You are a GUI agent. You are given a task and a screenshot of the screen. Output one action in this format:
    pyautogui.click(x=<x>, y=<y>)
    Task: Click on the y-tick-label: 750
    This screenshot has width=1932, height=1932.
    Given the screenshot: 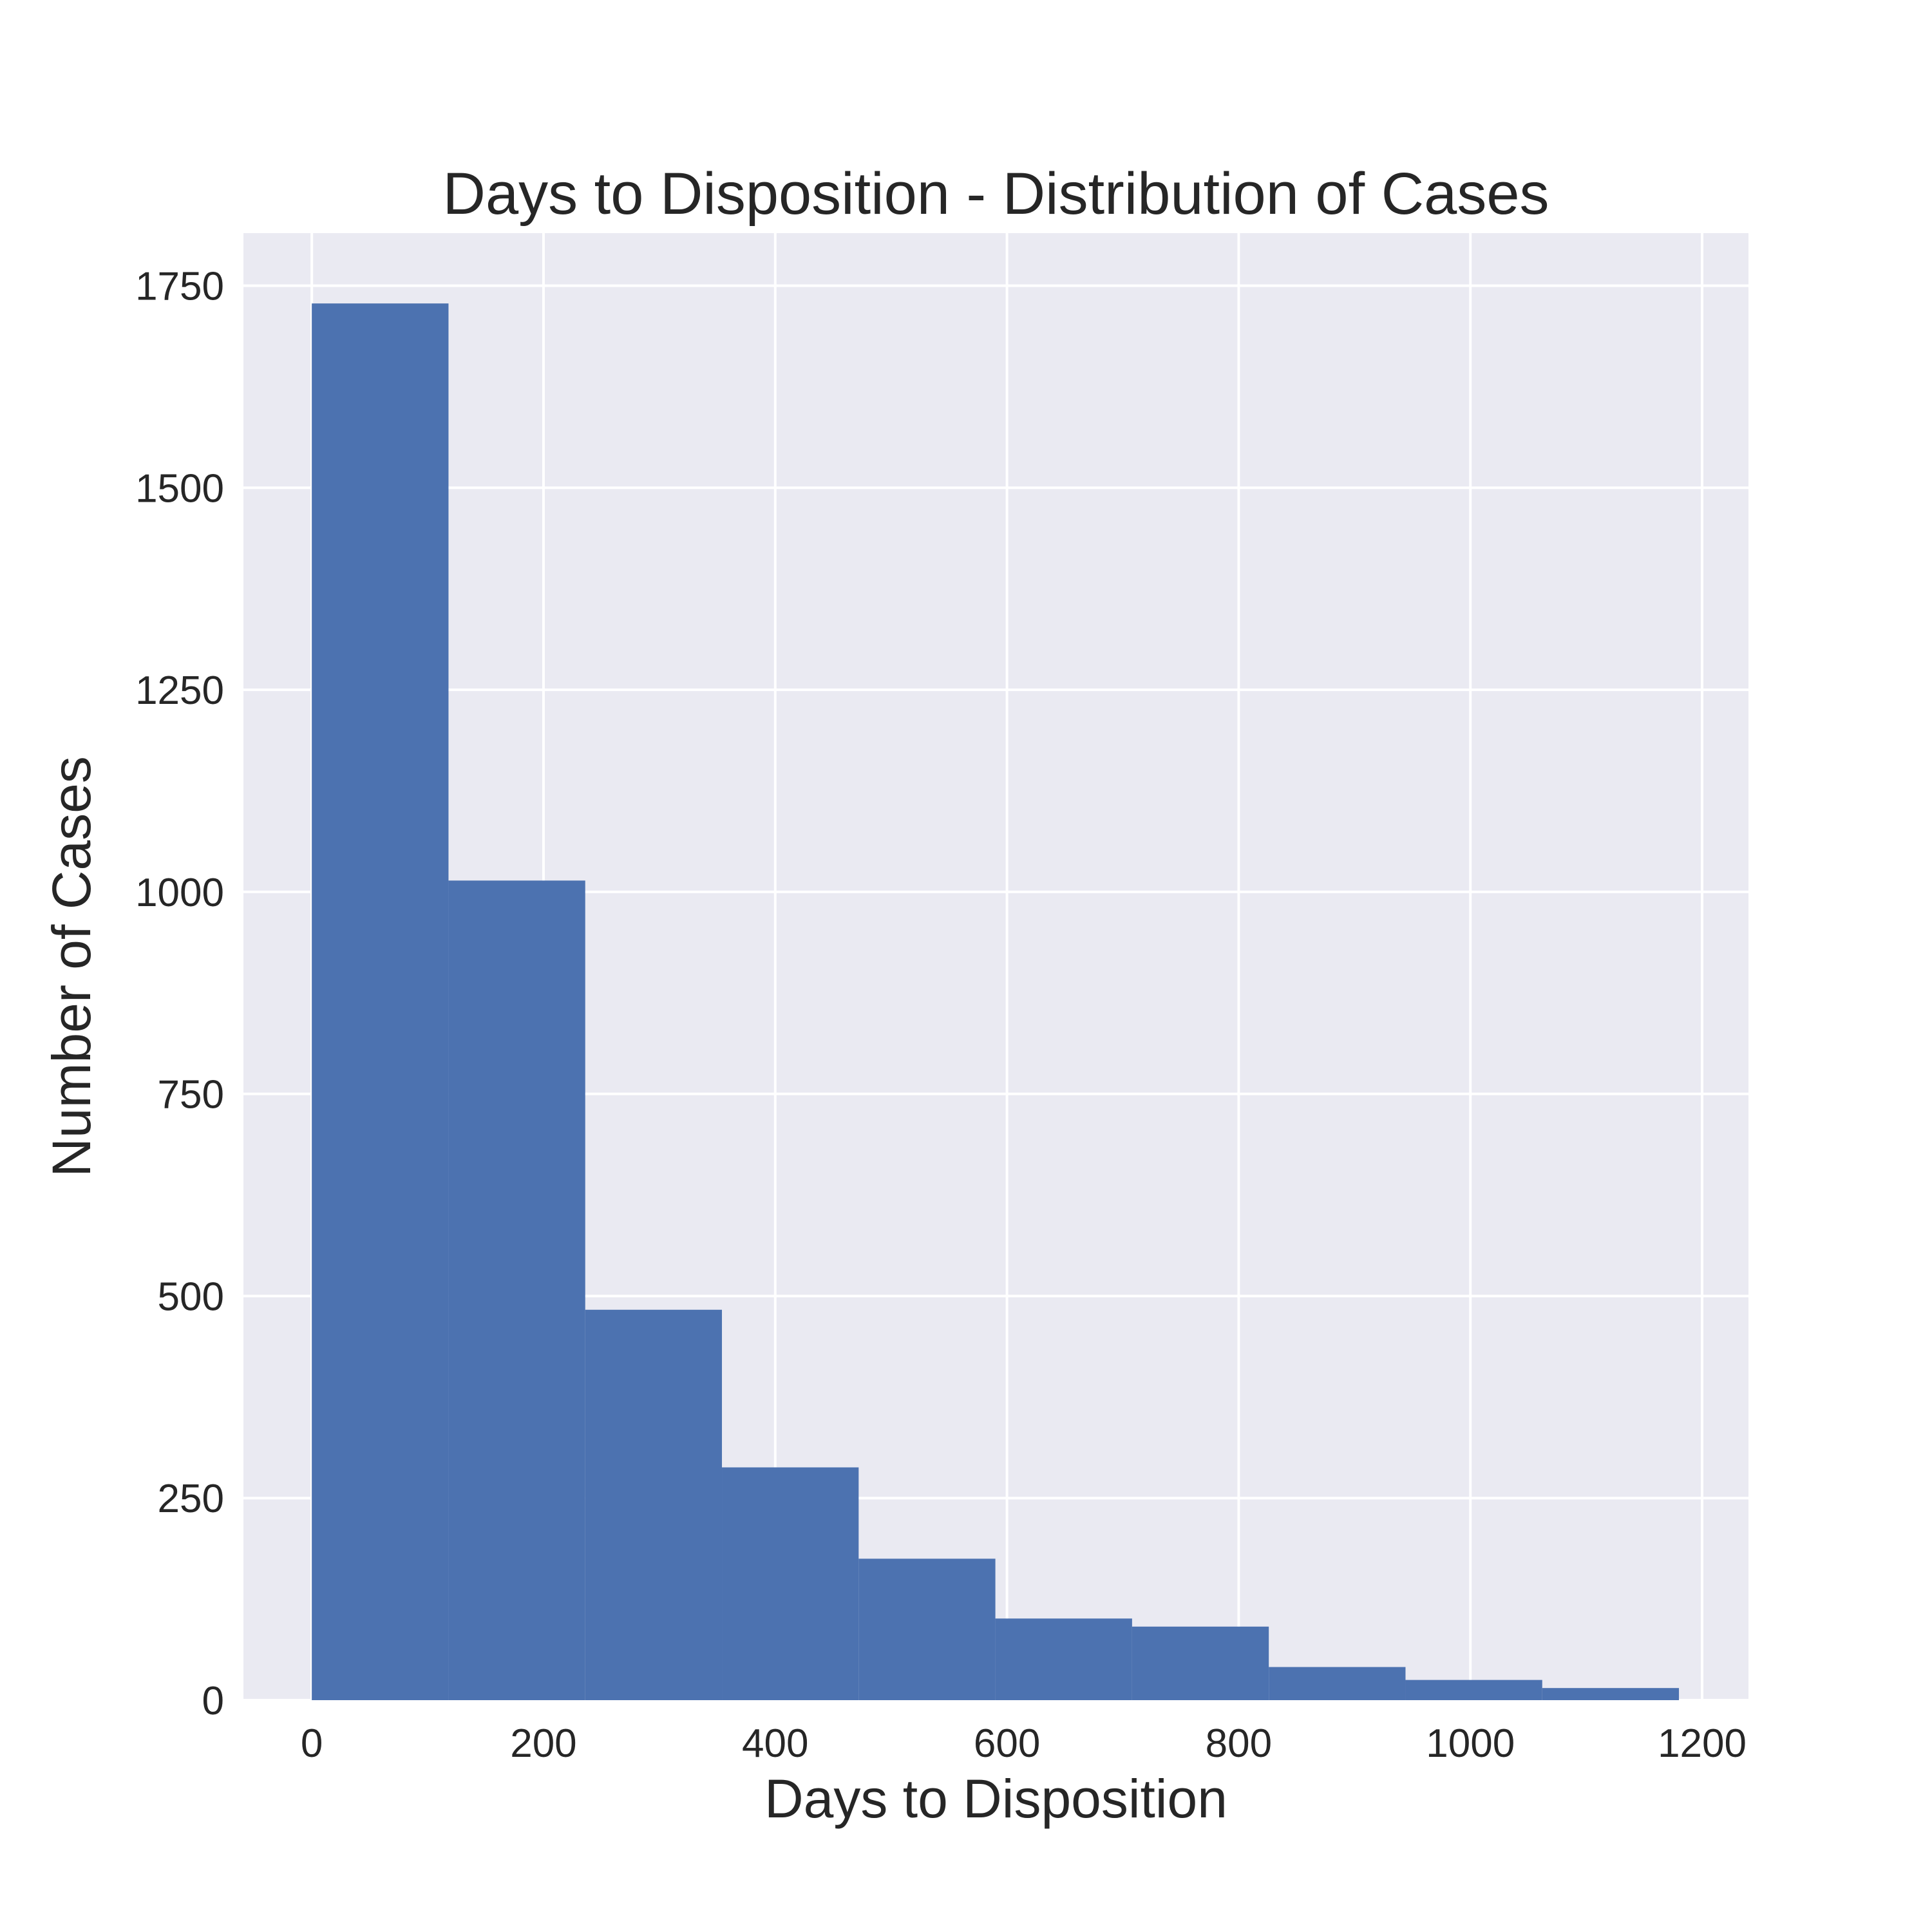 What is the action you would take?
    pyautogui.click(x=191, y=1095)
    